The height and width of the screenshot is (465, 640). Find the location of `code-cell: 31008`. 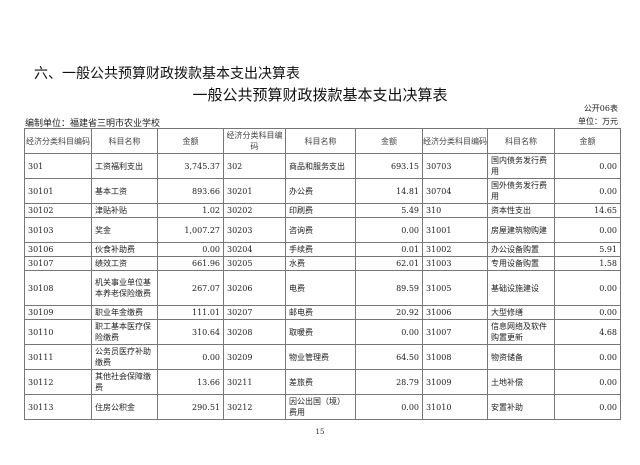

code-cell: 31008 is located at coordinates (455, 357).